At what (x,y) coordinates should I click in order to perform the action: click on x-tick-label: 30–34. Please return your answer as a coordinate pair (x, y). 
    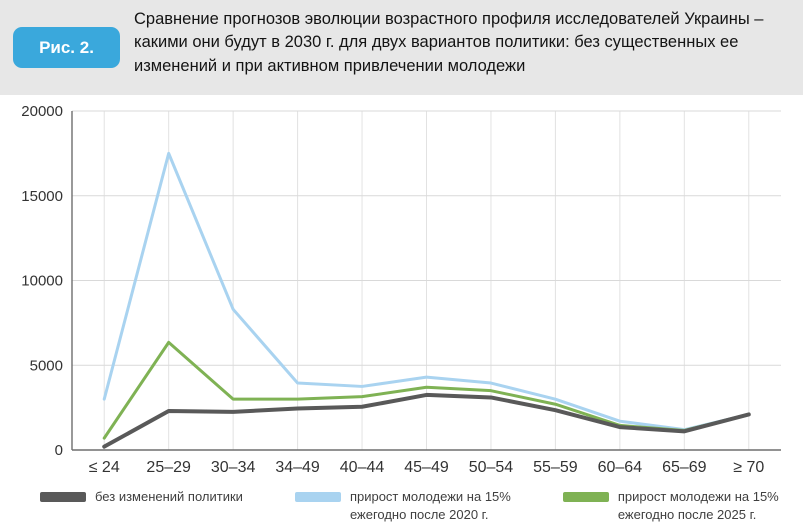
    Looking at the image, I should click on (233, 467).